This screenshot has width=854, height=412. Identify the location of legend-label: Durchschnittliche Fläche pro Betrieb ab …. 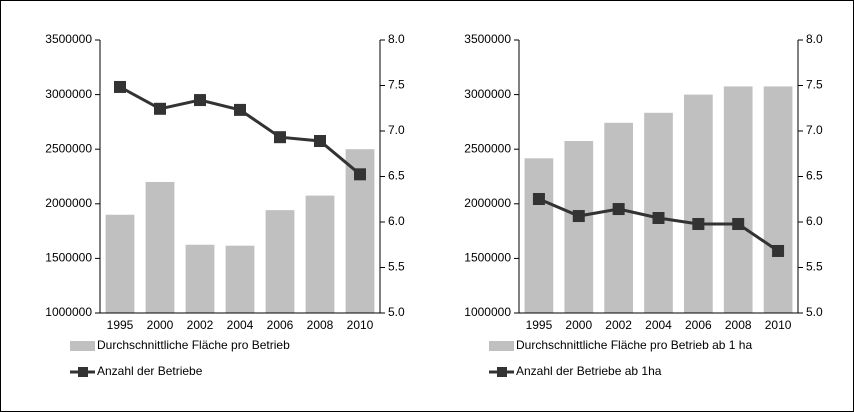
(634, 345).